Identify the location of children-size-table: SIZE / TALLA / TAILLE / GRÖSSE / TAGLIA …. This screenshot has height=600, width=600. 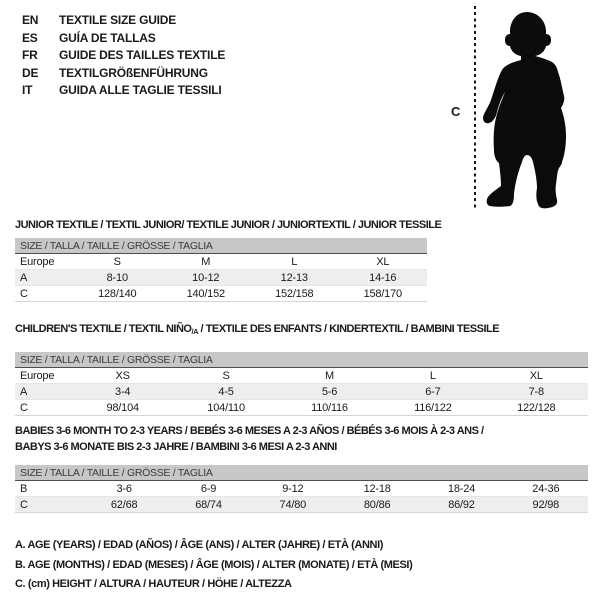
(301, 384).